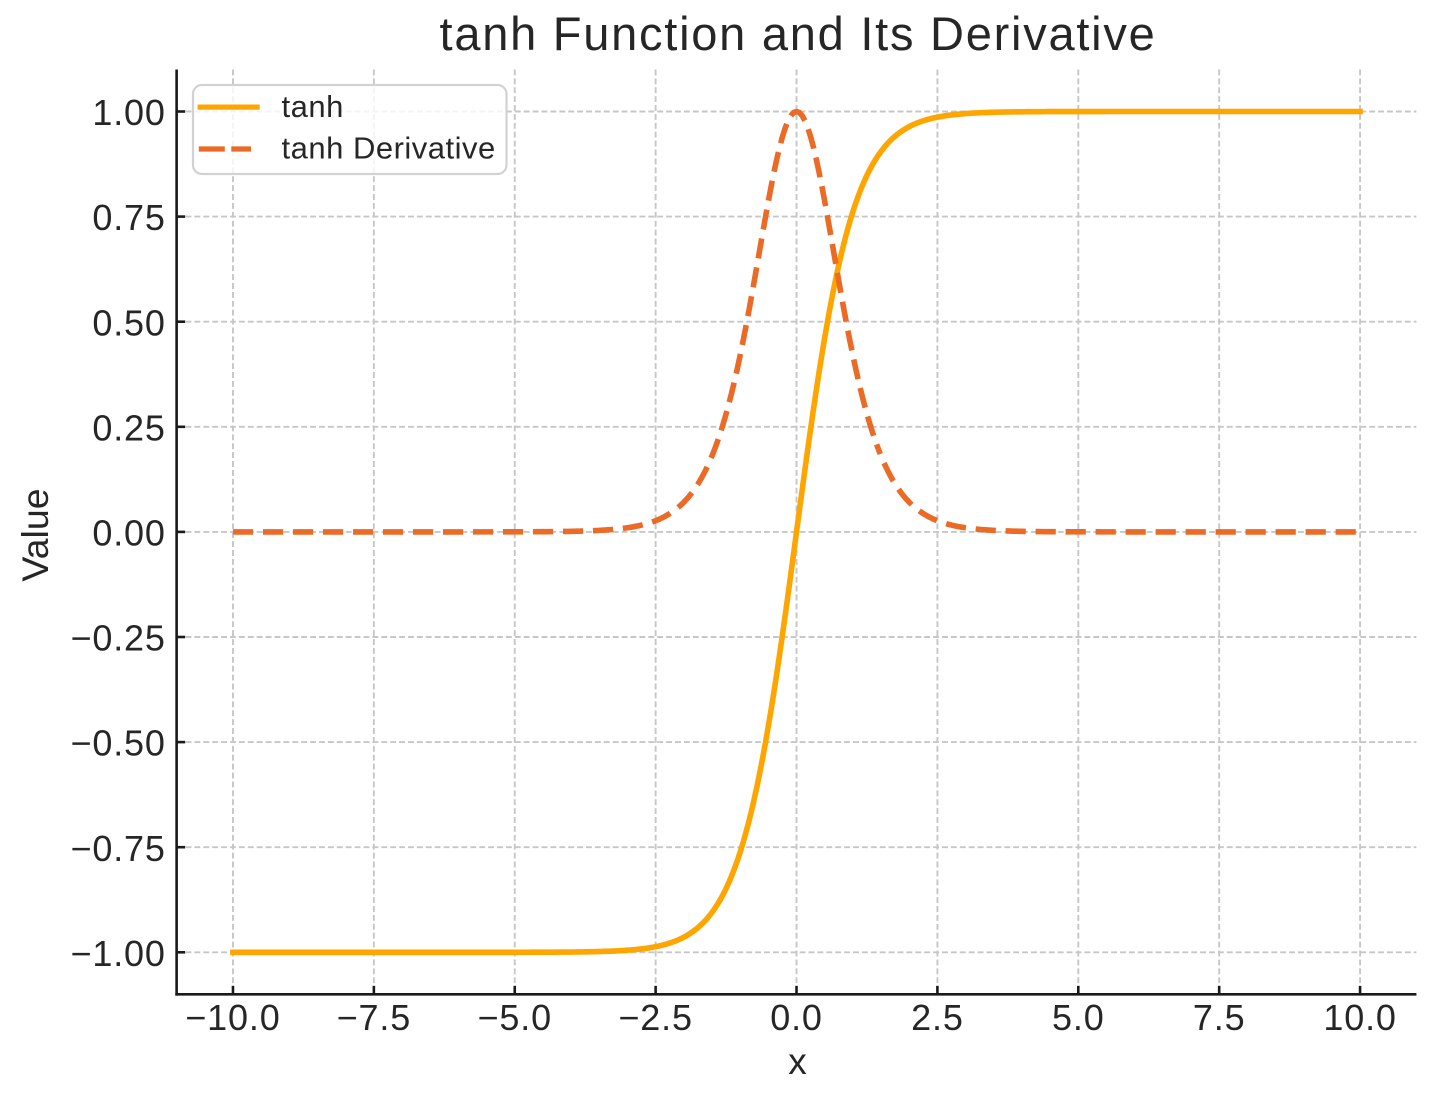  What do you see at coordinates (796, 1017) in the screenshot?
I see `svg-text: 0.0` at bounding box center [796, 1017].